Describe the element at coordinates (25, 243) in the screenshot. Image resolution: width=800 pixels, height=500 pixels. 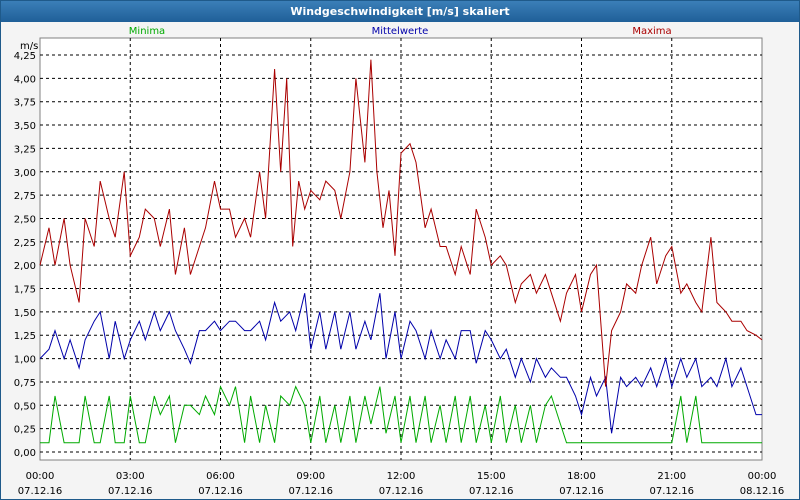
I see `y-tick-label: 2,25` at that location.